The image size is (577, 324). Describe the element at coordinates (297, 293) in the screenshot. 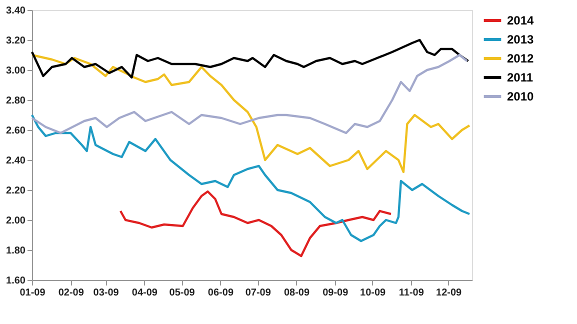

I see `x-tick-label: 08-09` at that location.